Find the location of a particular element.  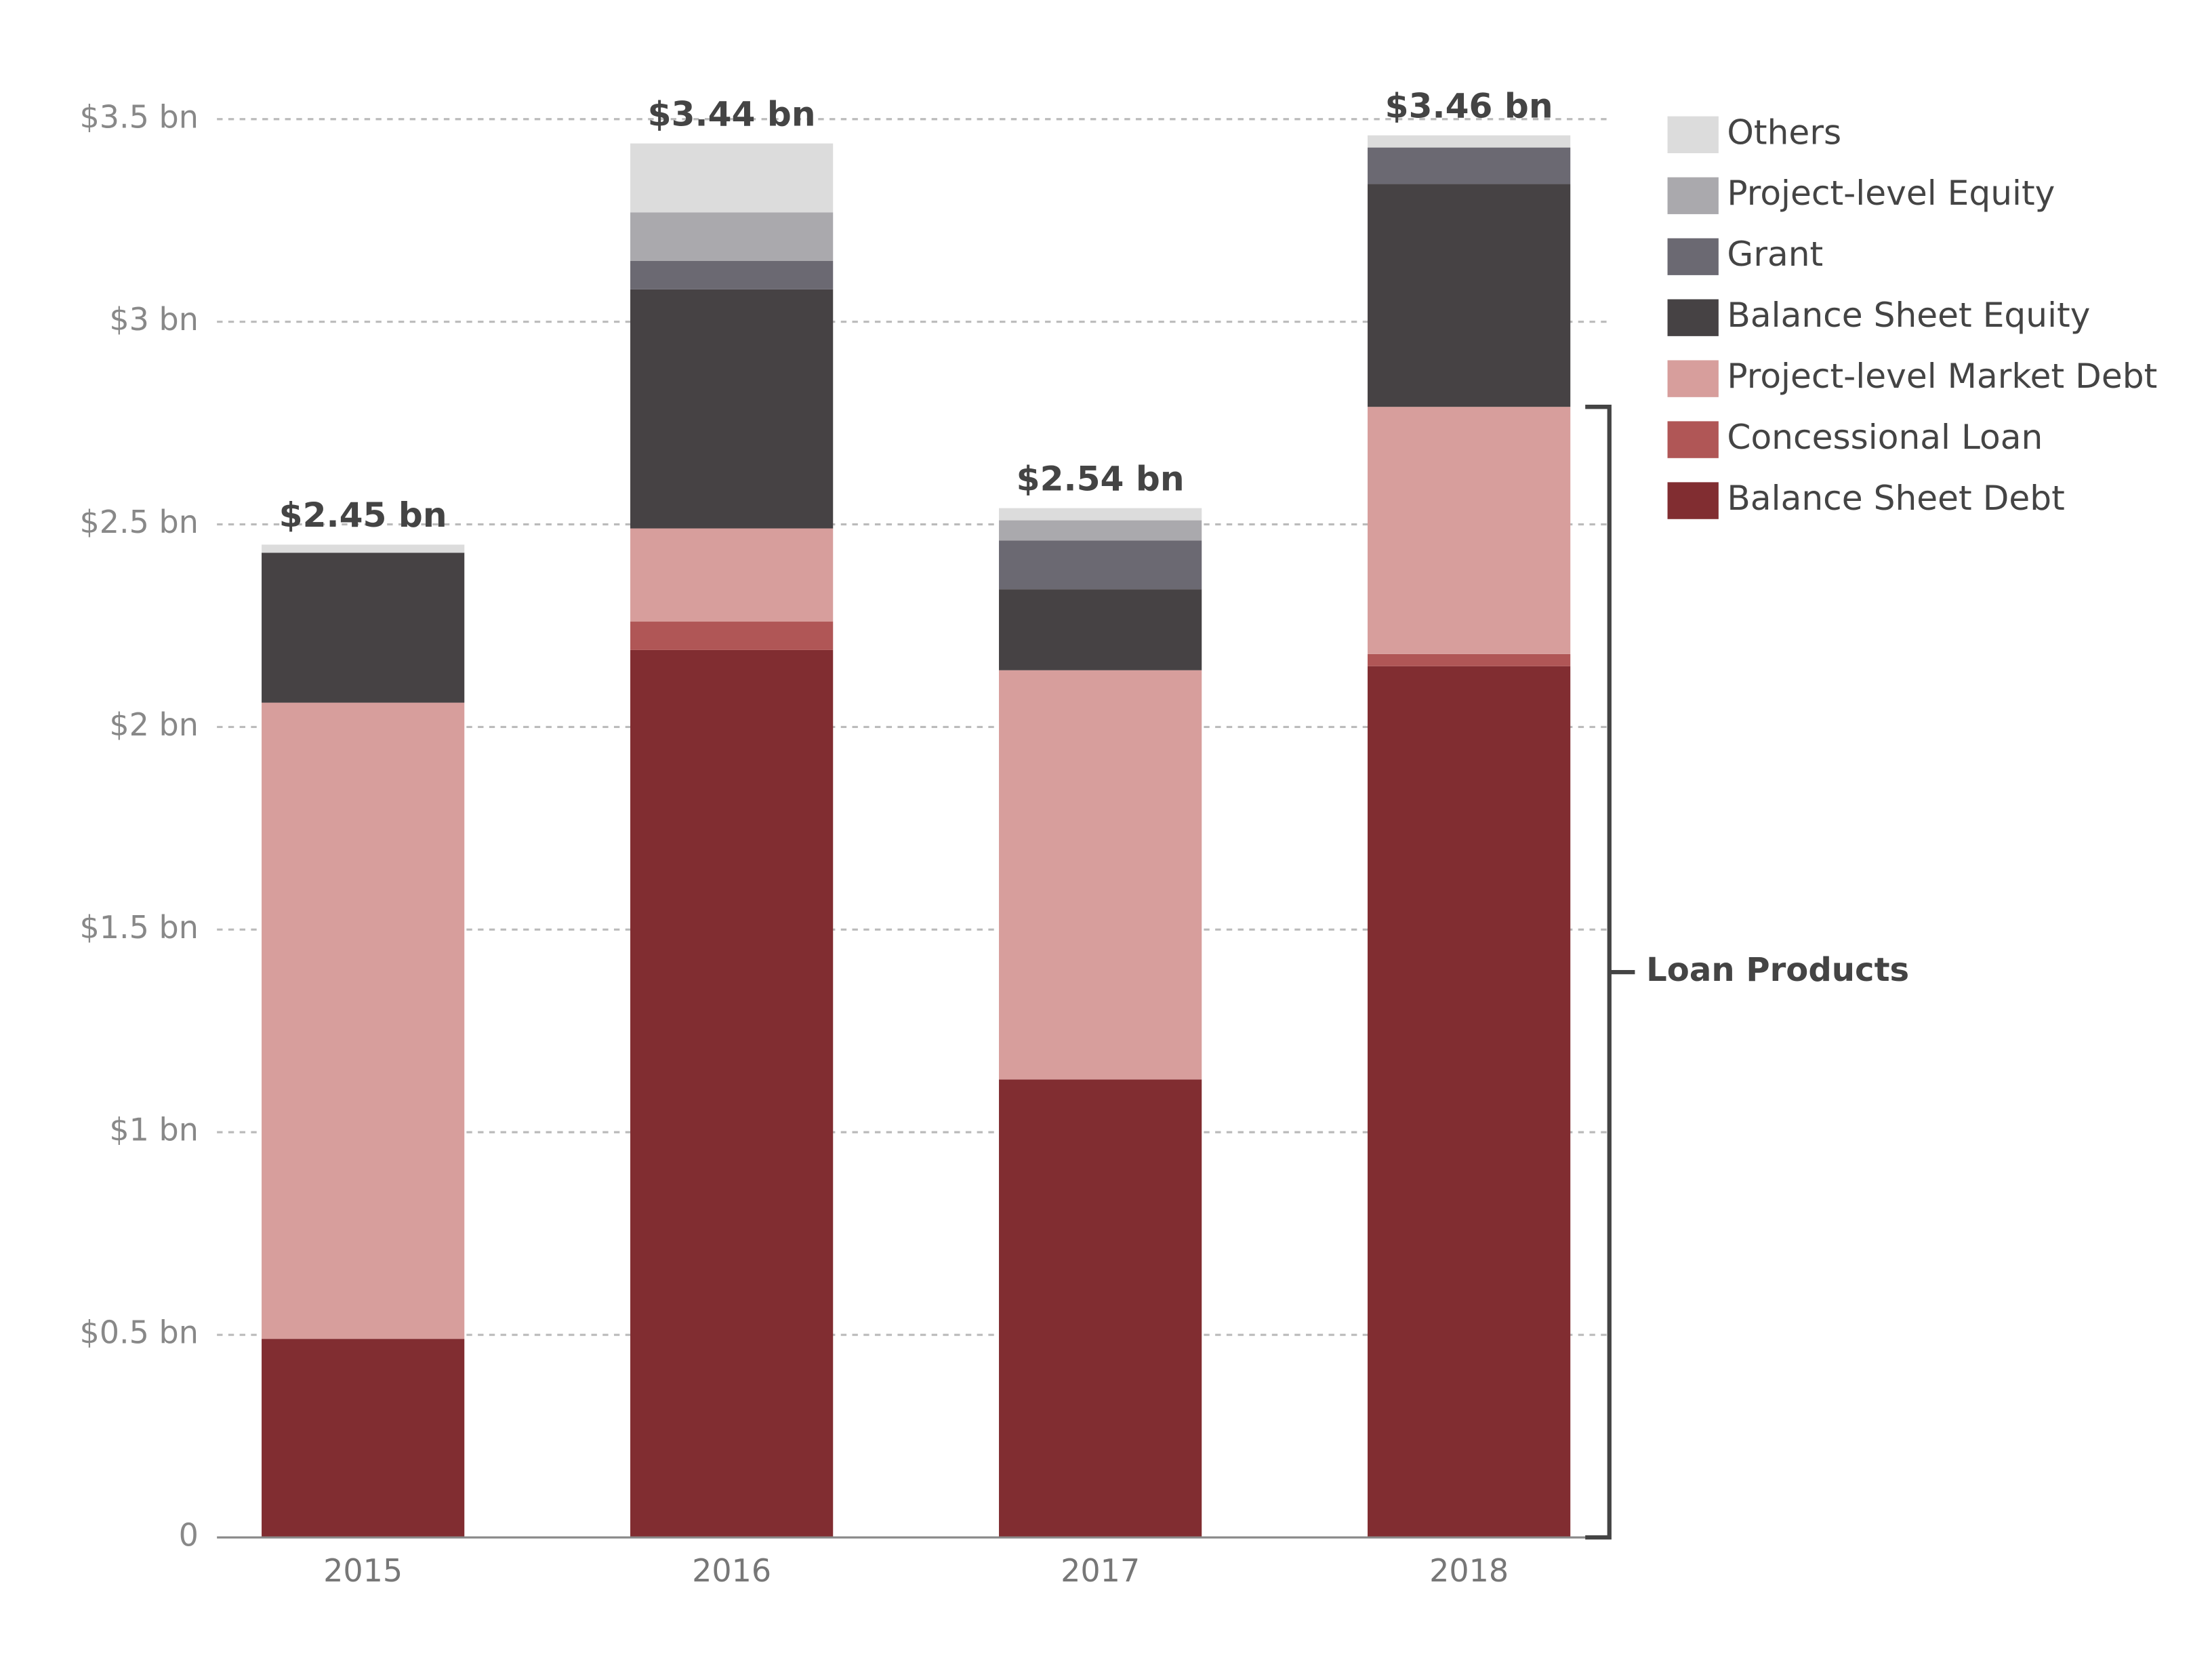

y-tick-label: $2.5 bn is located at coordinates (139, 522).